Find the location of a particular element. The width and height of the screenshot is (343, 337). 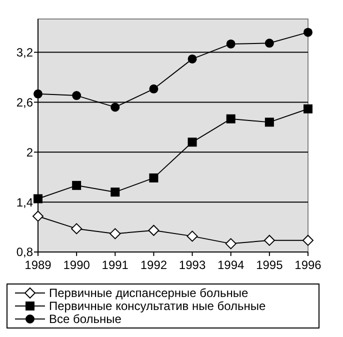

x-tick-label: 1989 is located at coordinates (38, 265).